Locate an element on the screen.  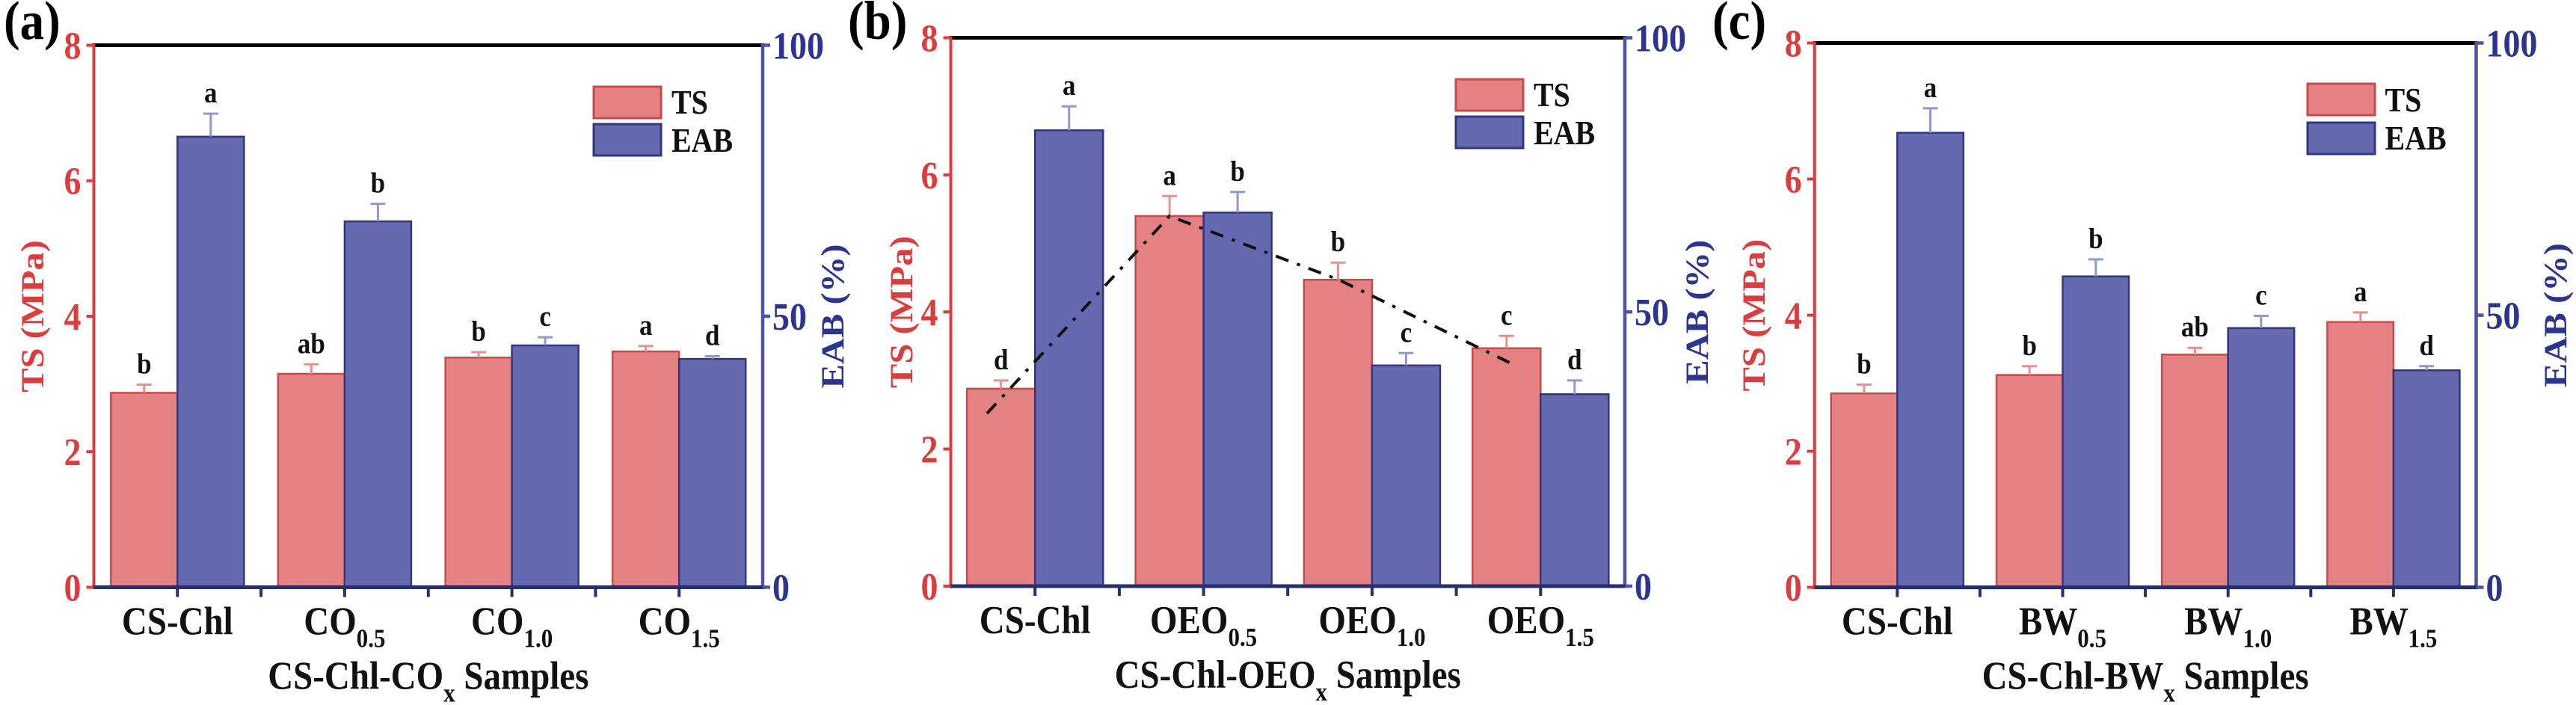
svg-text: CS-Chl-OEOx Samples is located at coordinates (1288, 678).